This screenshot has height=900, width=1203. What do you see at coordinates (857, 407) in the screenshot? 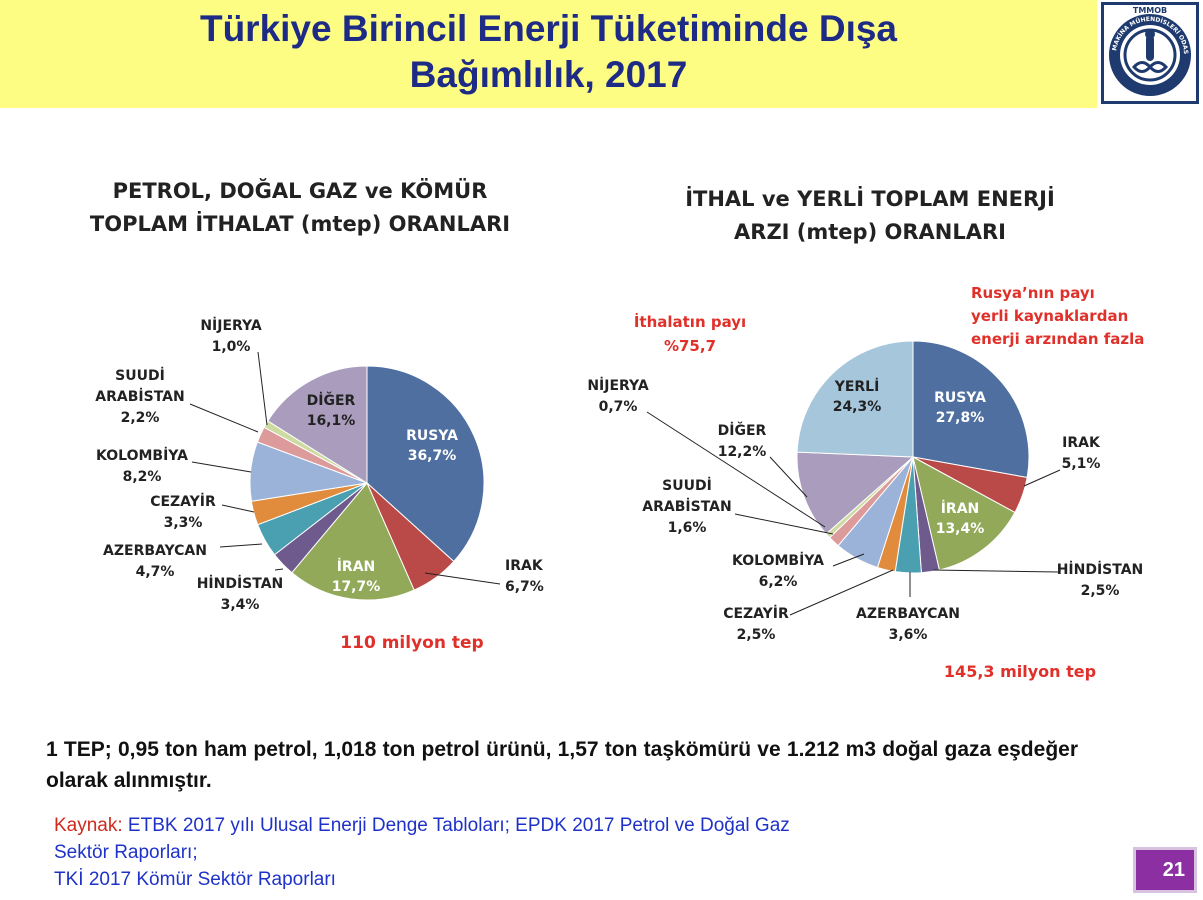
I see `chart2-value-yerli: 24,3%` at bounding box center [857, 407].